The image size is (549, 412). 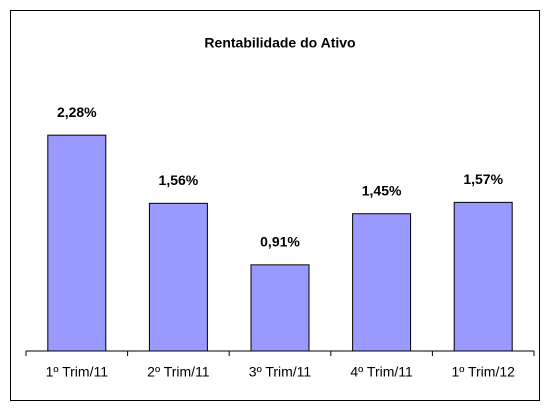 I want to click on data-label: 1,45%, so click(x=382, y=190).